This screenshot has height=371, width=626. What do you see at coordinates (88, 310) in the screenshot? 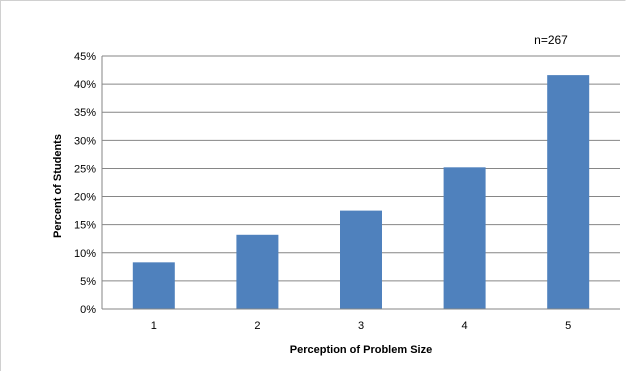
I see `y-tick-label: 0%` at bounding box center [88, 310].